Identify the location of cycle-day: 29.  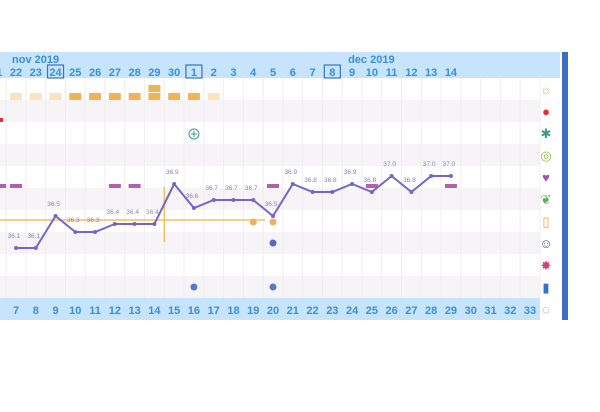
(451, 311).